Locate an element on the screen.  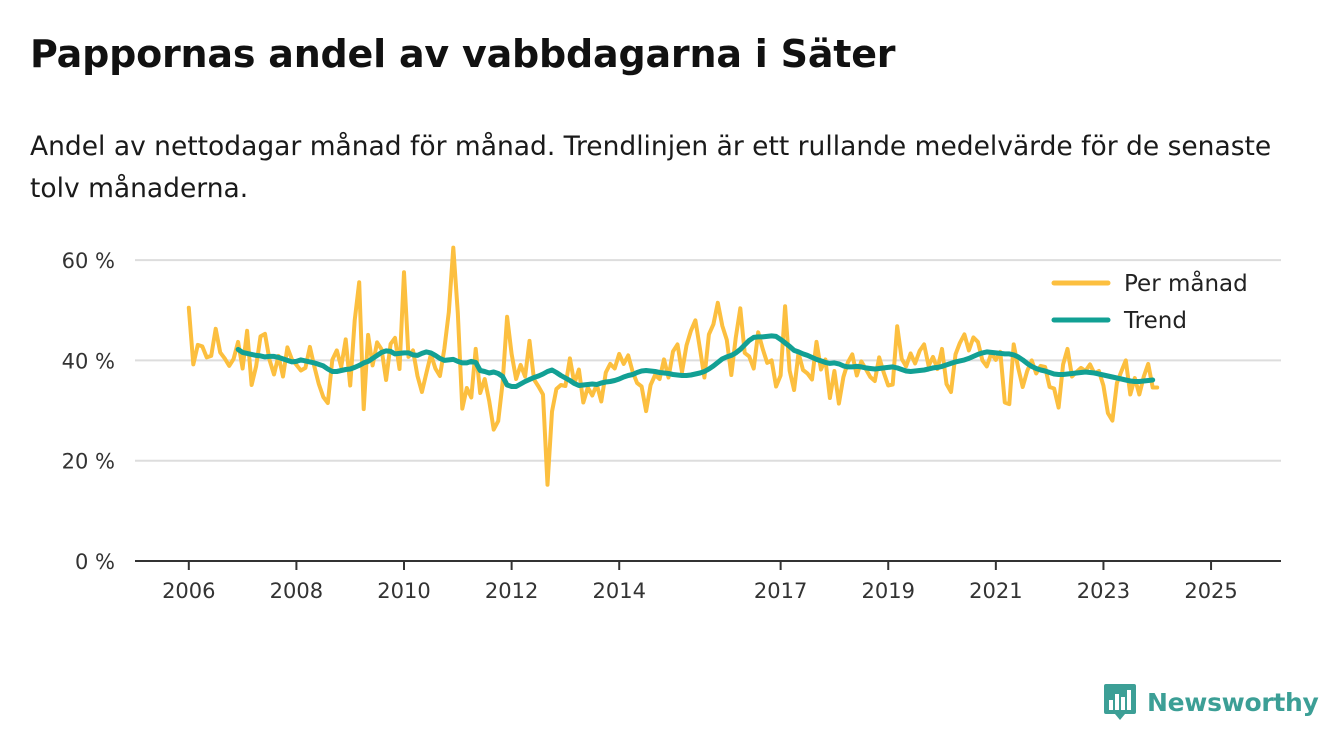
series-line-trend is located at coordinates (695, 361).